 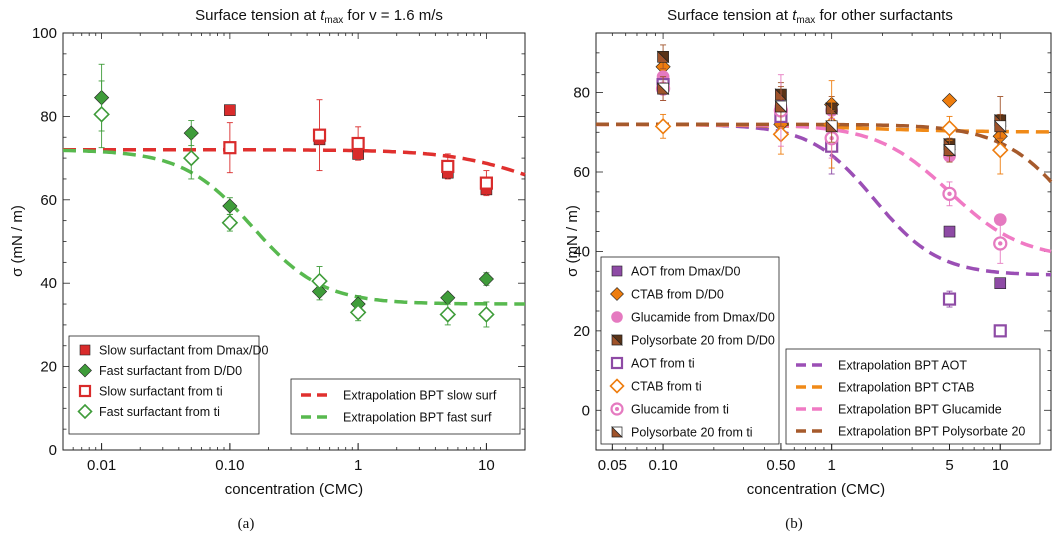 What do you see at coordinates (572, 241) in the screenshot?
I see `panel-b-y-axis-label: σ (mN / m)` at bounding box center [572, 241].